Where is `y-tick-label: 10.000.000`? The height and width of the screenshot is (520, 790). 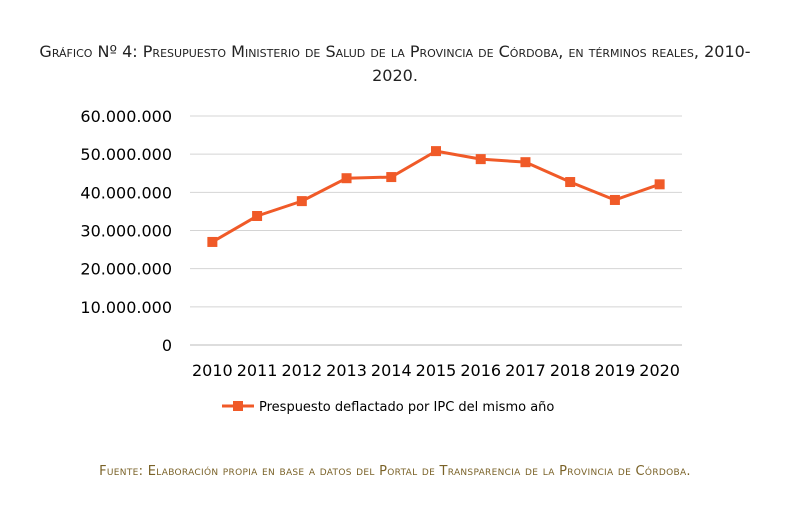
y-tick-label: 10.000.000 is located at coordinates (126, 307).